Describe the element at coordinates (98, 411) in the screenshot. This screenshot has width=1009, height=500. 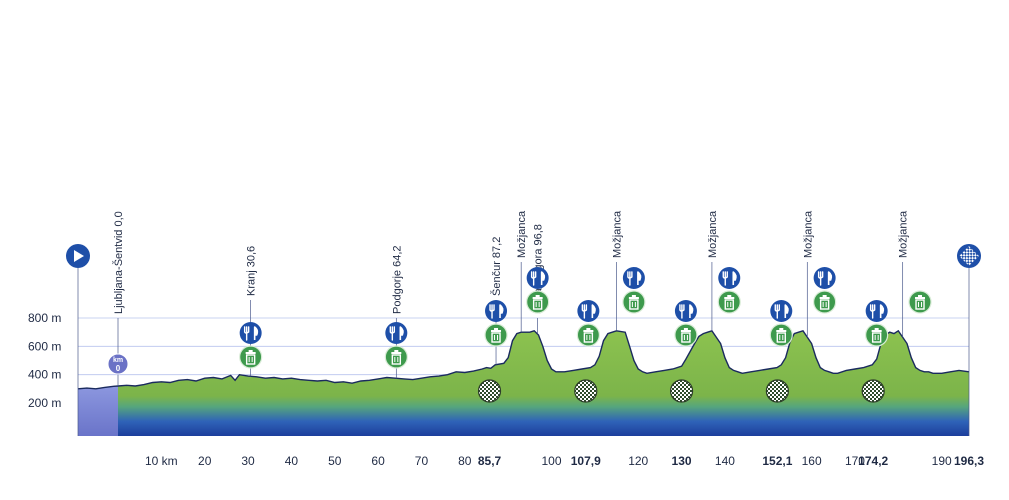
I see `neutral-zone-area` at that location.